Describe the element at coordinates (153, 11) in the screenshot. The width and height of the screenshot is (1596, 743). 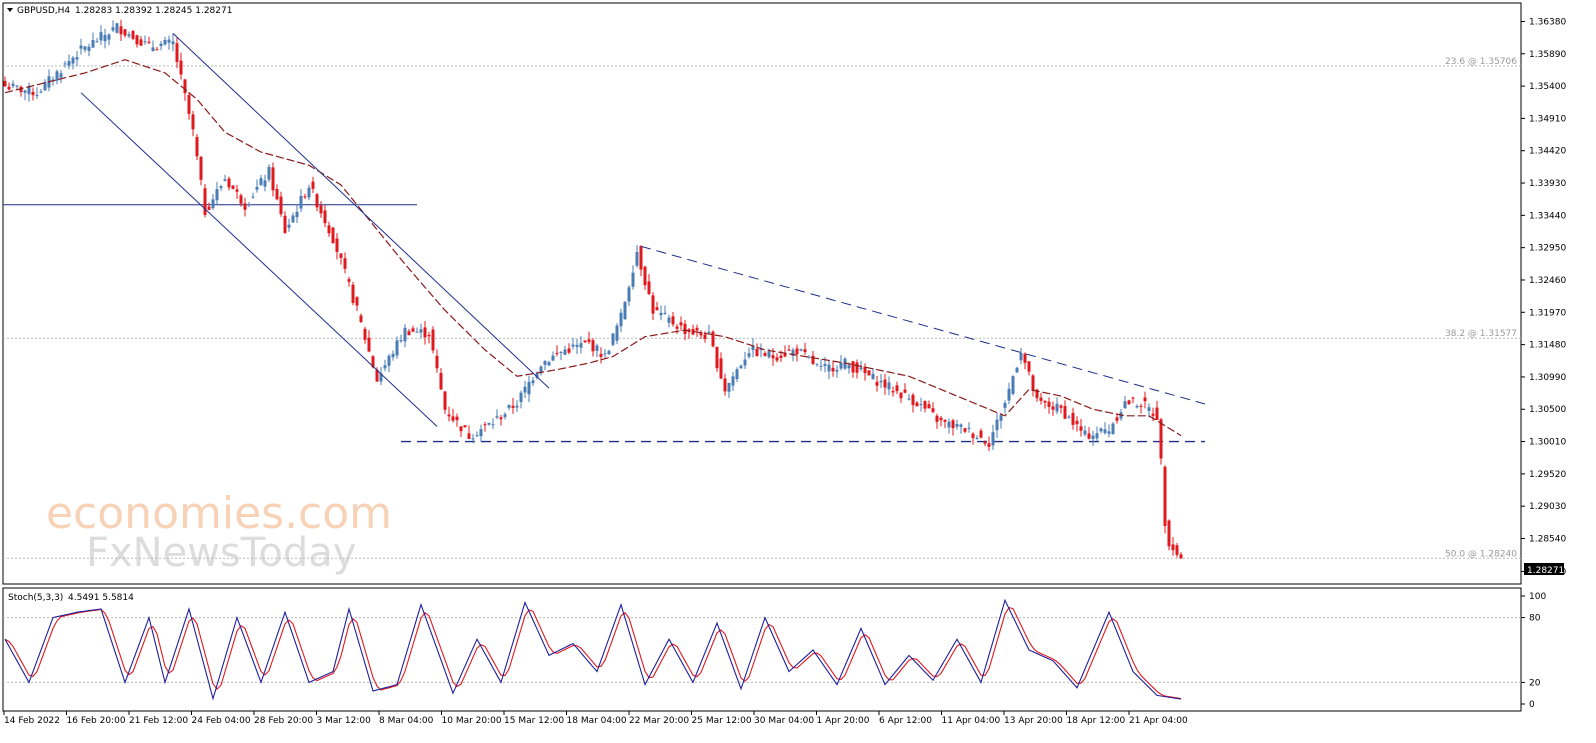
I see `ohlc-values: 1.28283 1.28392 1.28245 1.28271` at that location.